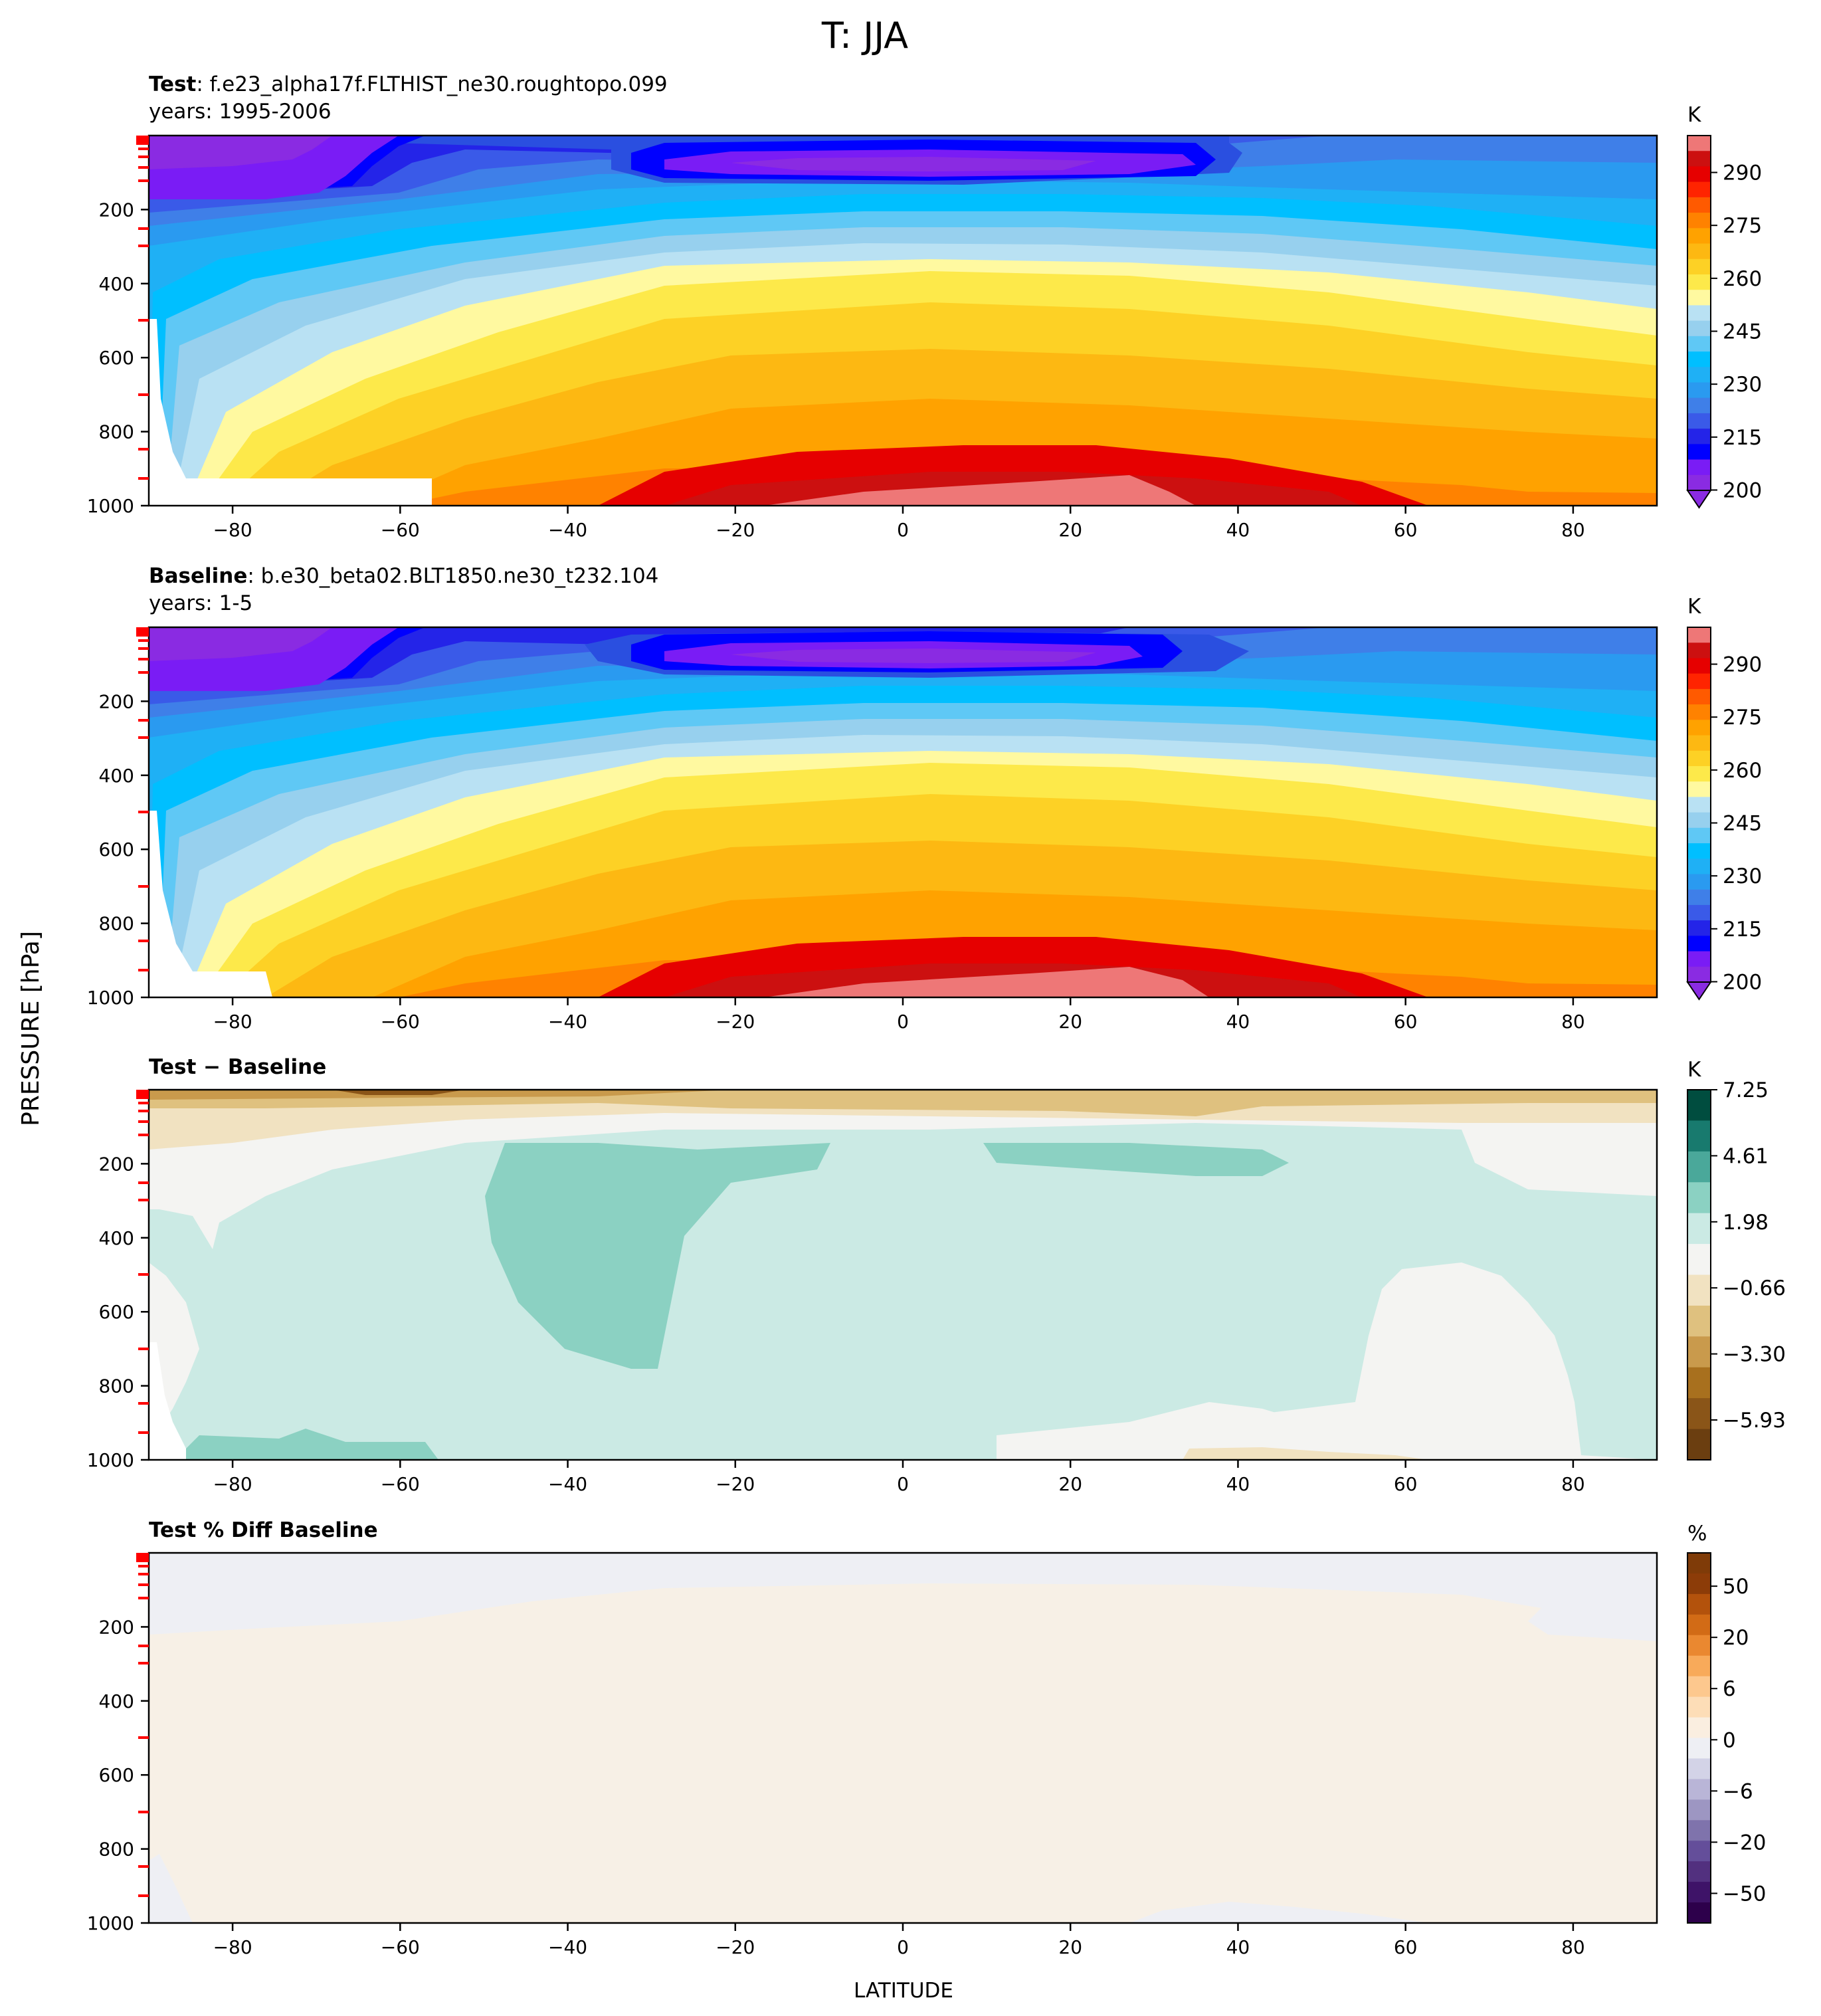 Image resolution: width=1821 pixels, height=2016 pixels. Describe the element at coordinates (1743, 279) in the screenshot. I see `colorbar-tick-label: 260` at that location.